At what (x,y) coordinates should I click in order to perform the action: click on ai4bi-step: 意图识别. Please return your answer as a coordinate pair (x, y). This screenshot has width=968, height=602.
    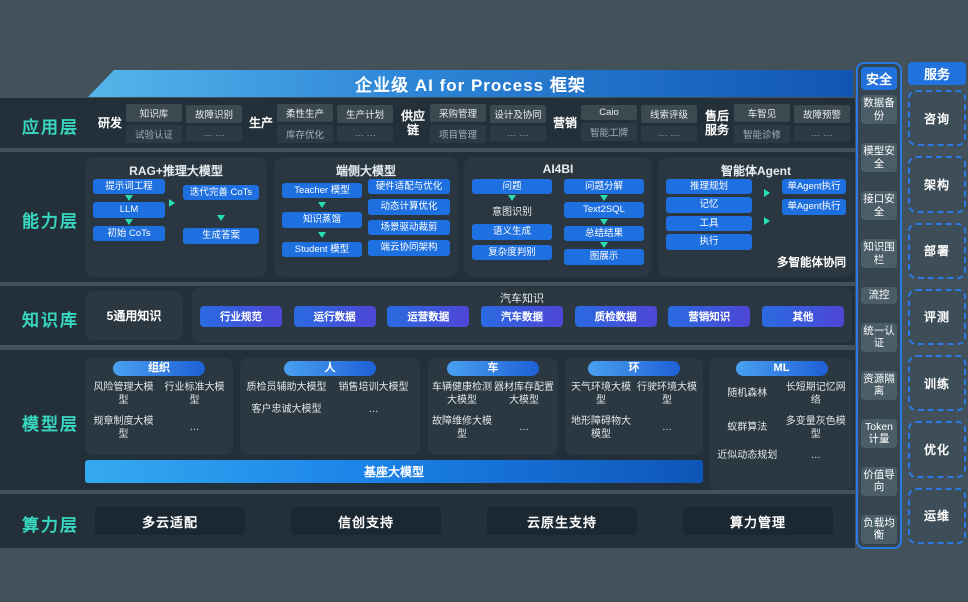
    Looking at the image, I should click on (512, 213).